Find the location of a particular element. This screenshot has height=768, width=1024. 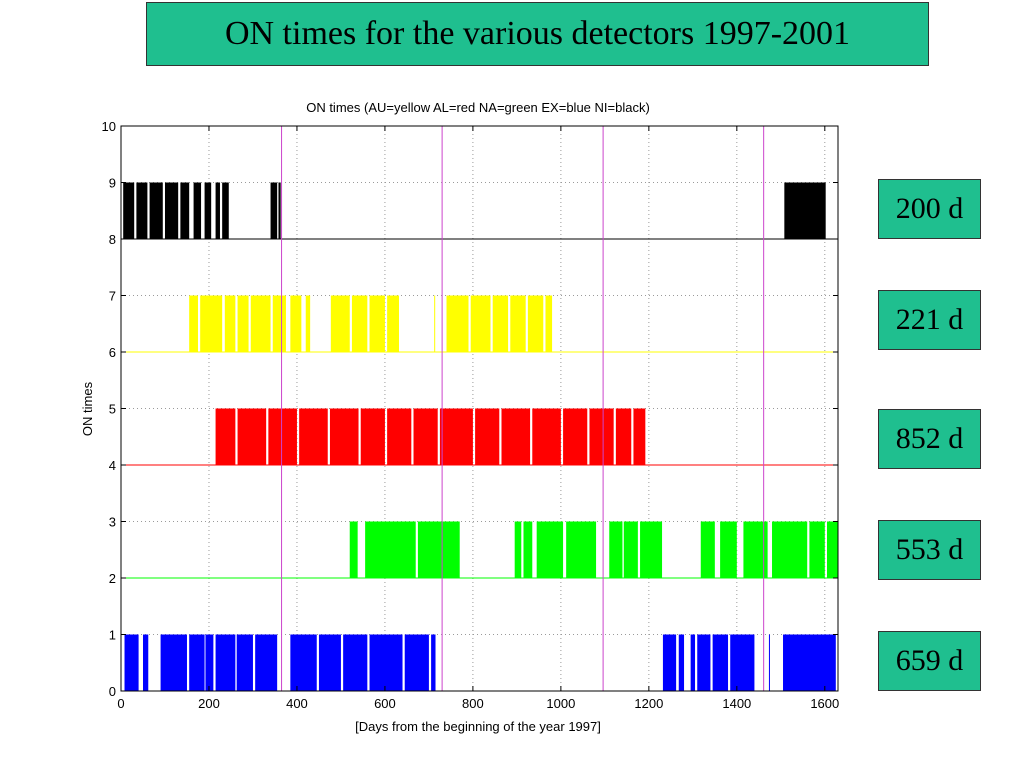

badge-ex: 553 d is located at coordinates (929, 550).